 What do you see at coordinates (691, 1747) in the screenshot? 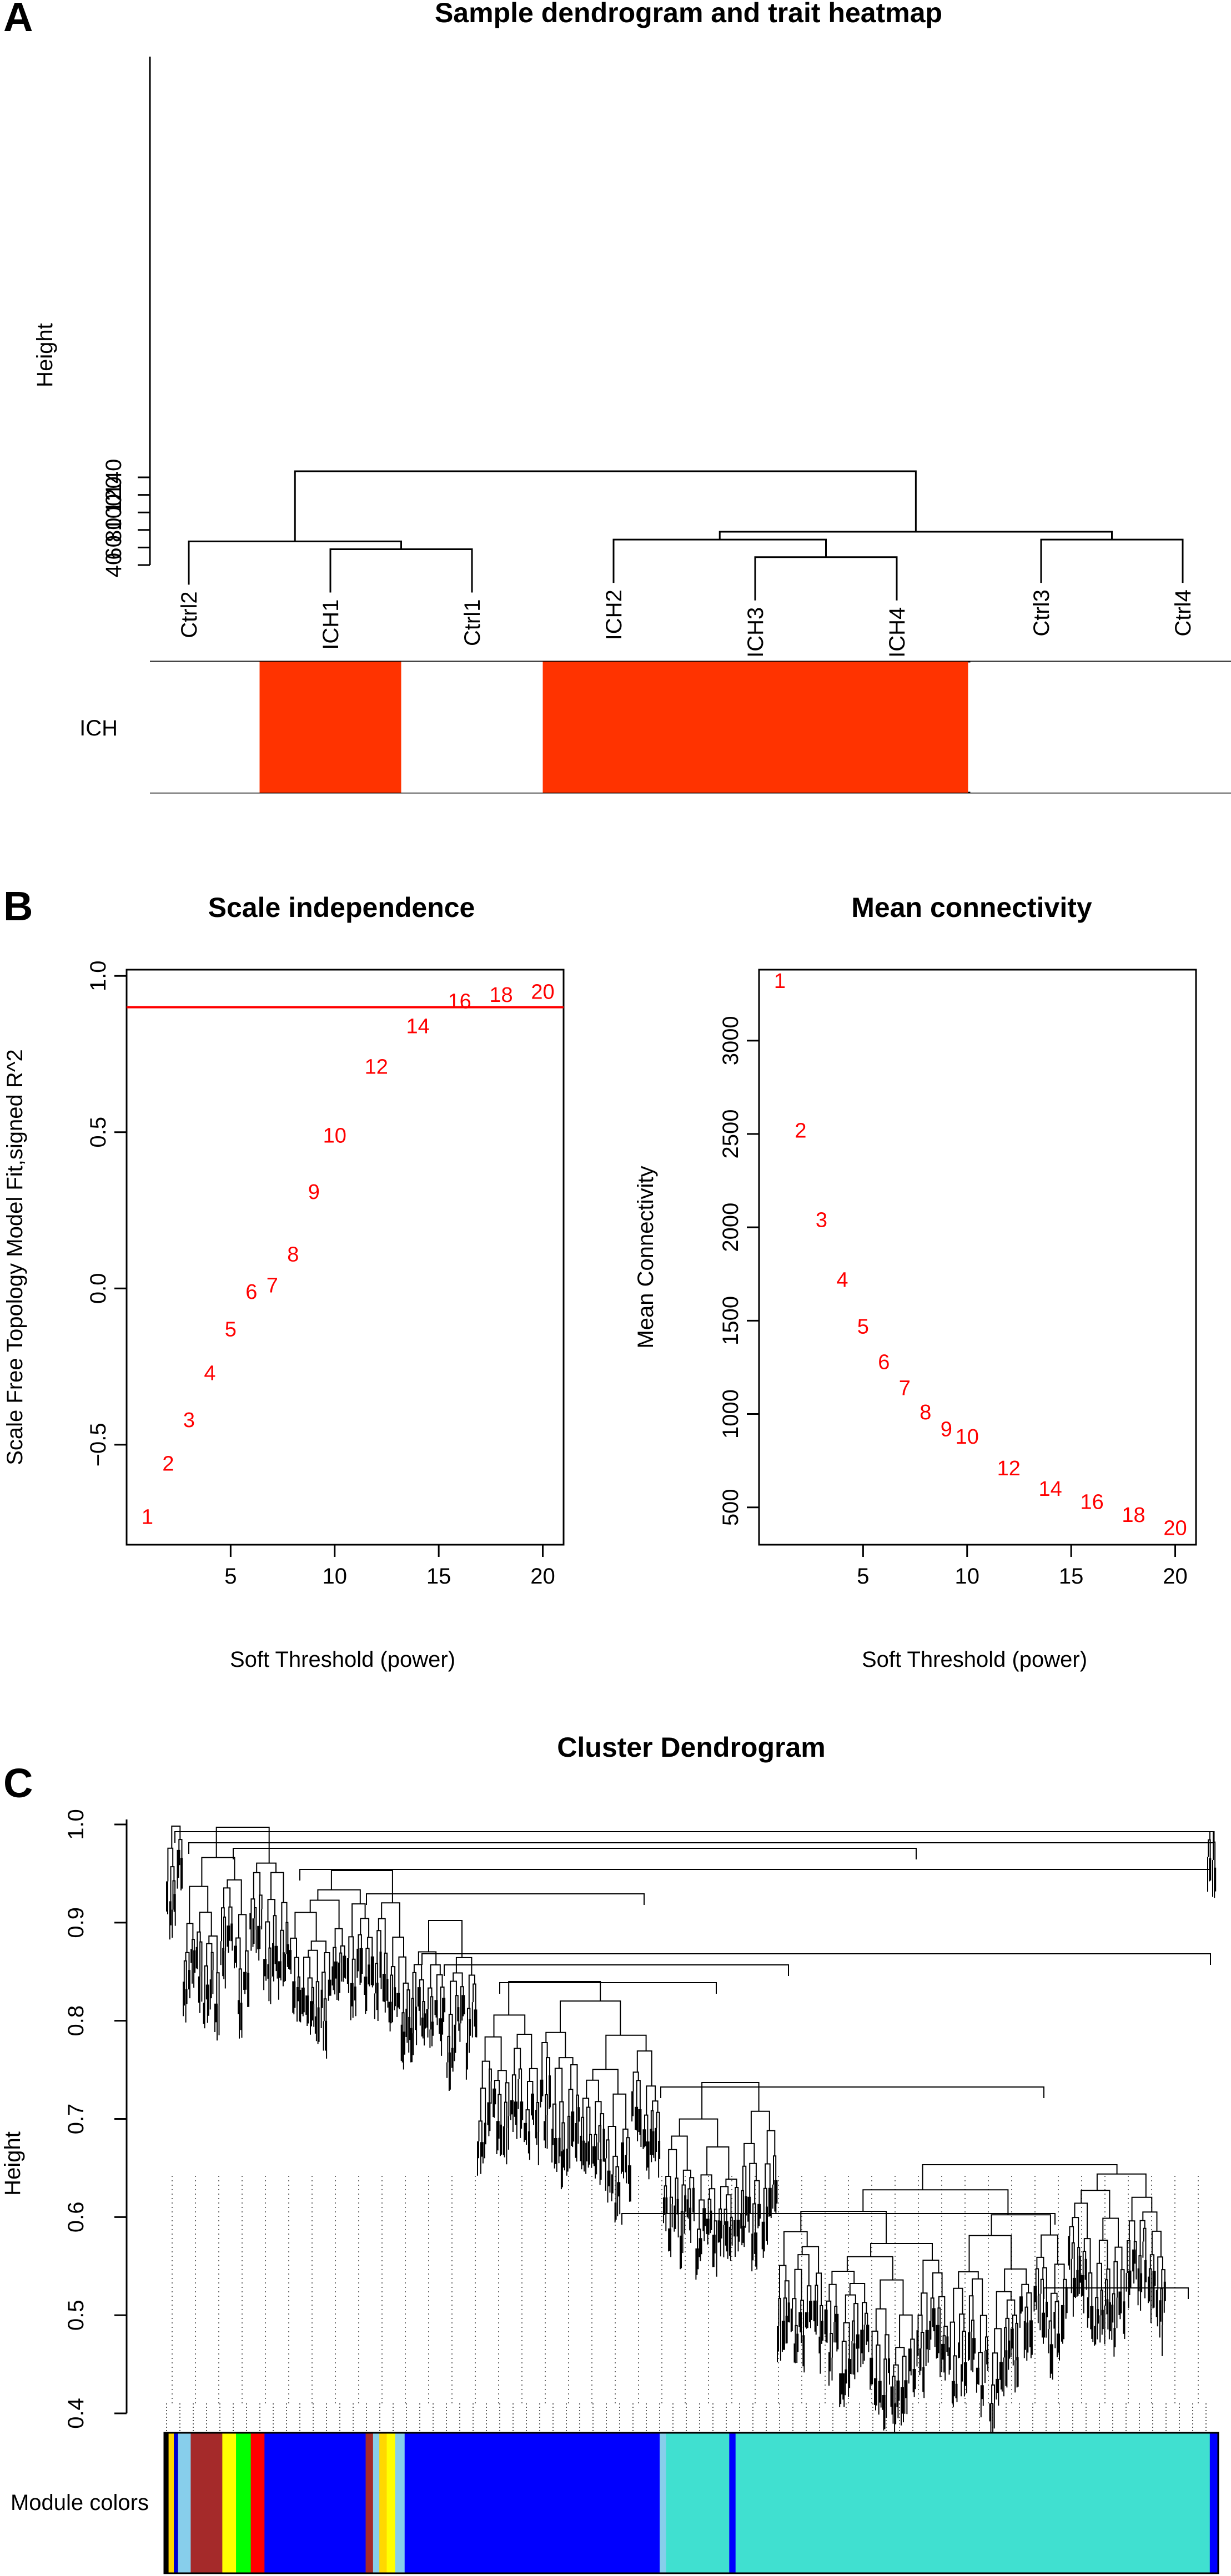
I see `chart-title: Cluster Dendrogram` at bounding box center [691, 1747].